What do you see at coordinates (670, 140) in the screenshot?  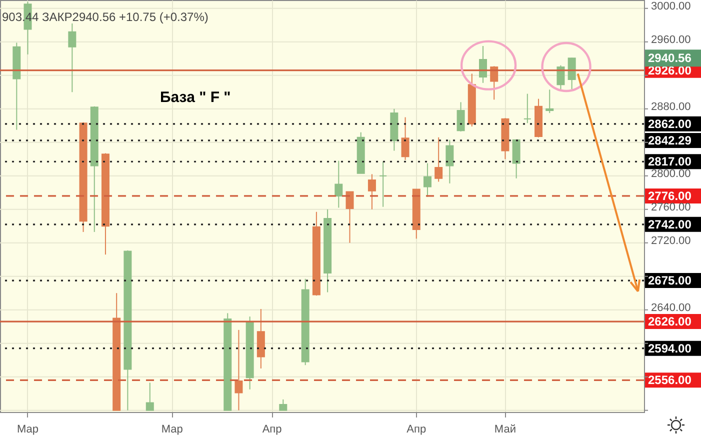 I see `ref-line-label: 2842.29` at bounding box center [670, 140].